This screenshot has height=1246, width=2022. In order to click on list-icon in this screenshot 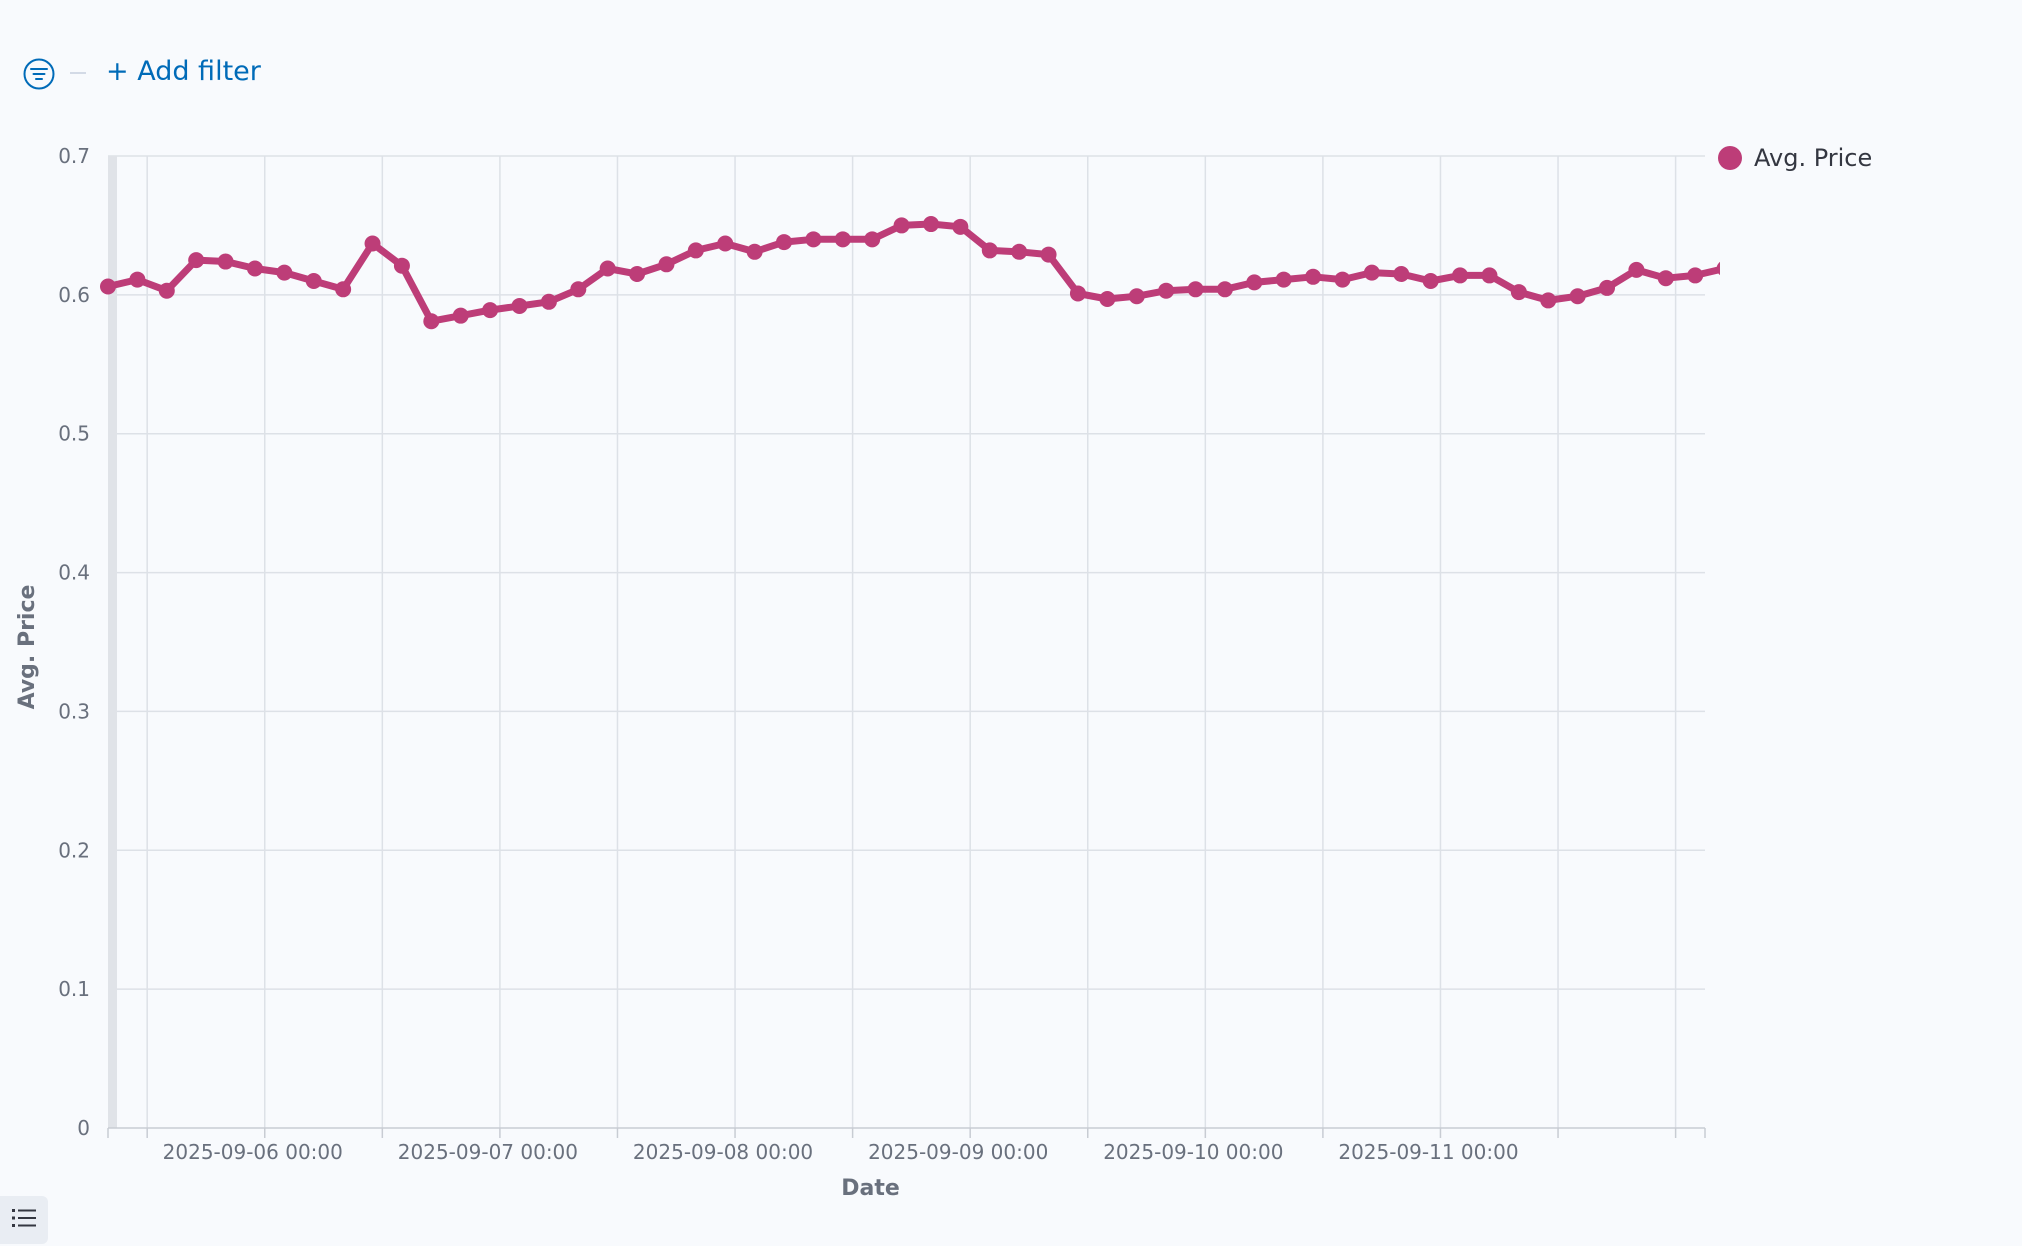, I will do `click(24, 1220)`.